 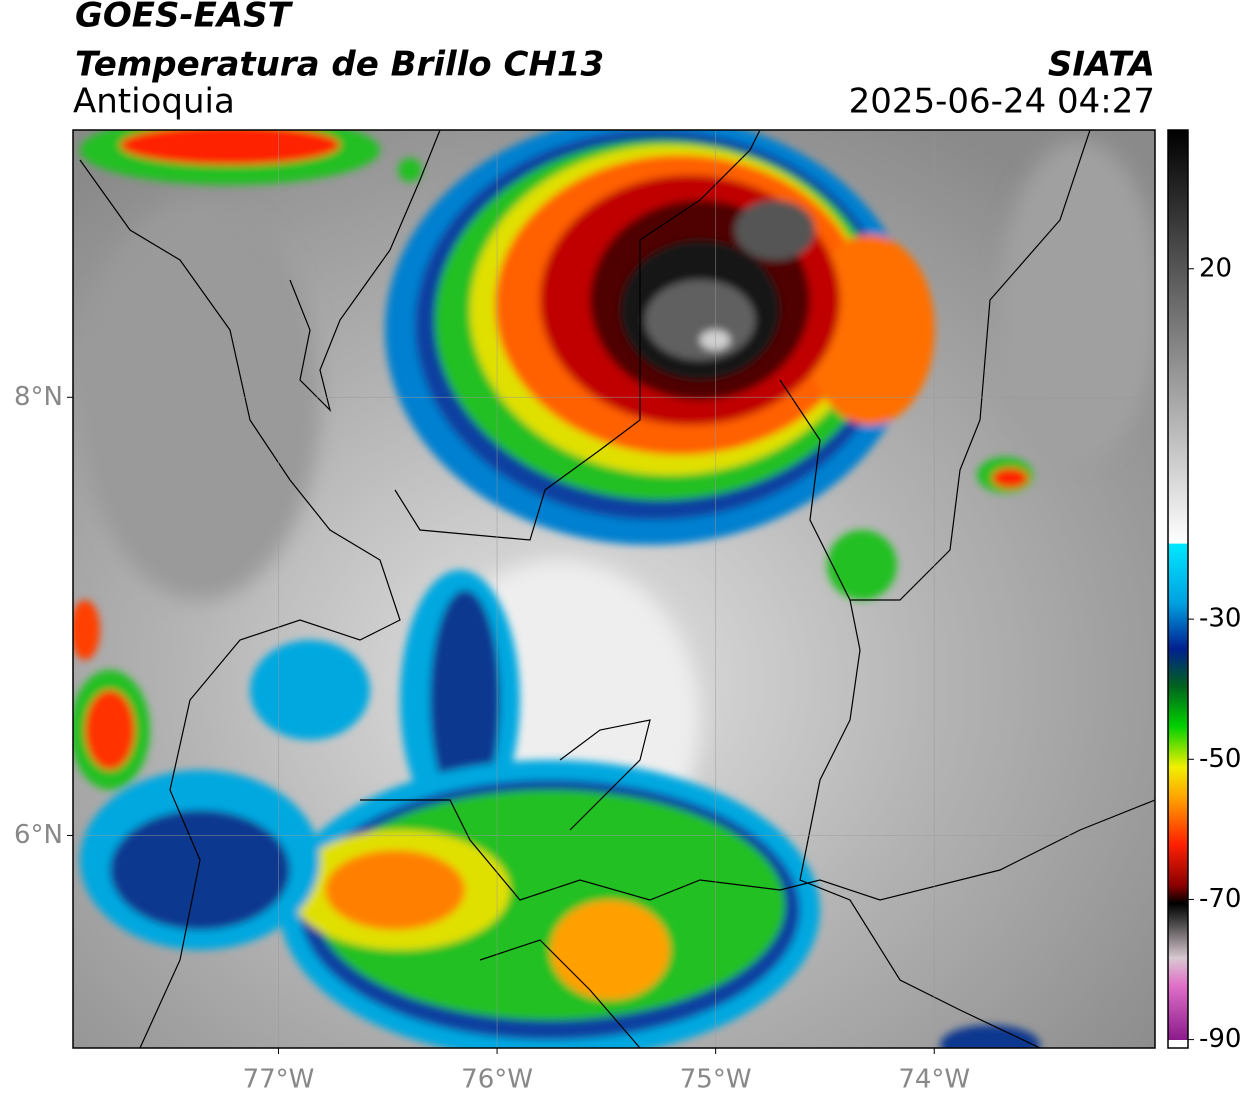 What do you see at coordinates (1215, 268) in the screenshot?
I see `colorbar-tick-label: 20` at bounding box center [1215, 268].